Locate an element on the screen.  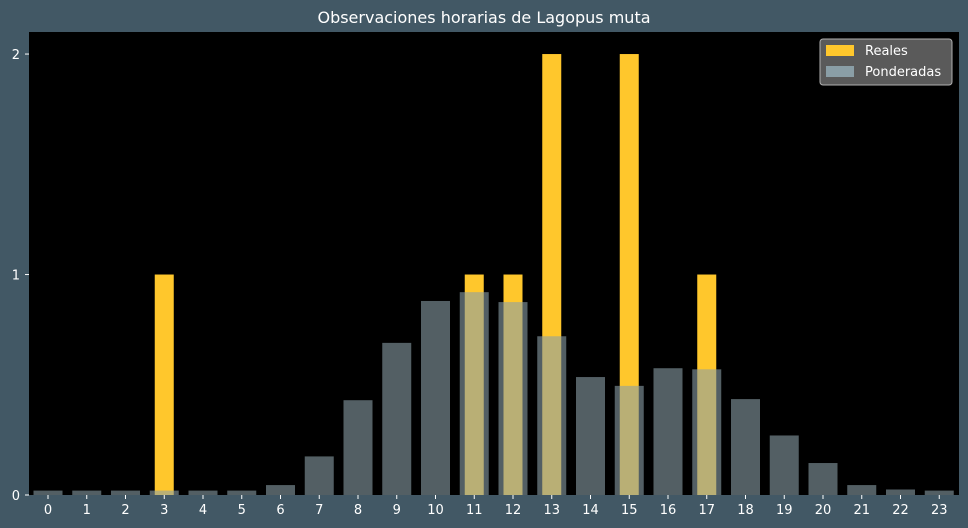
x-tick-label: 22 is located at coordinates (900, 510).